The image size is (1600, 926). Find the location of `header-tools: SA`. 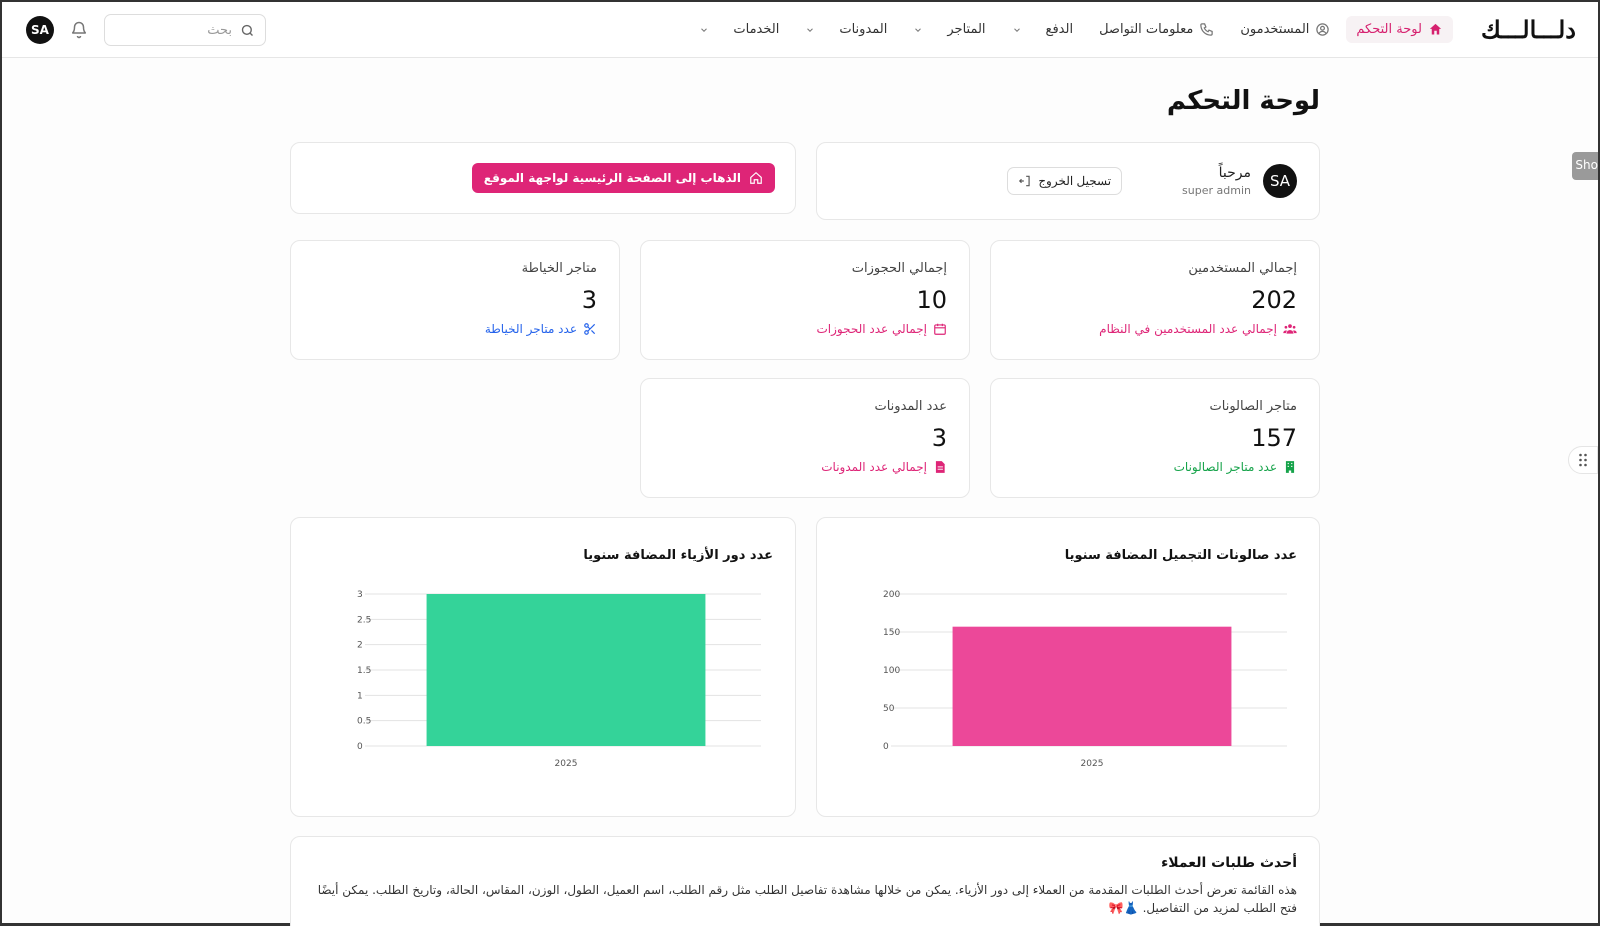

header-tools: SA is located at coordinates (146, 30).